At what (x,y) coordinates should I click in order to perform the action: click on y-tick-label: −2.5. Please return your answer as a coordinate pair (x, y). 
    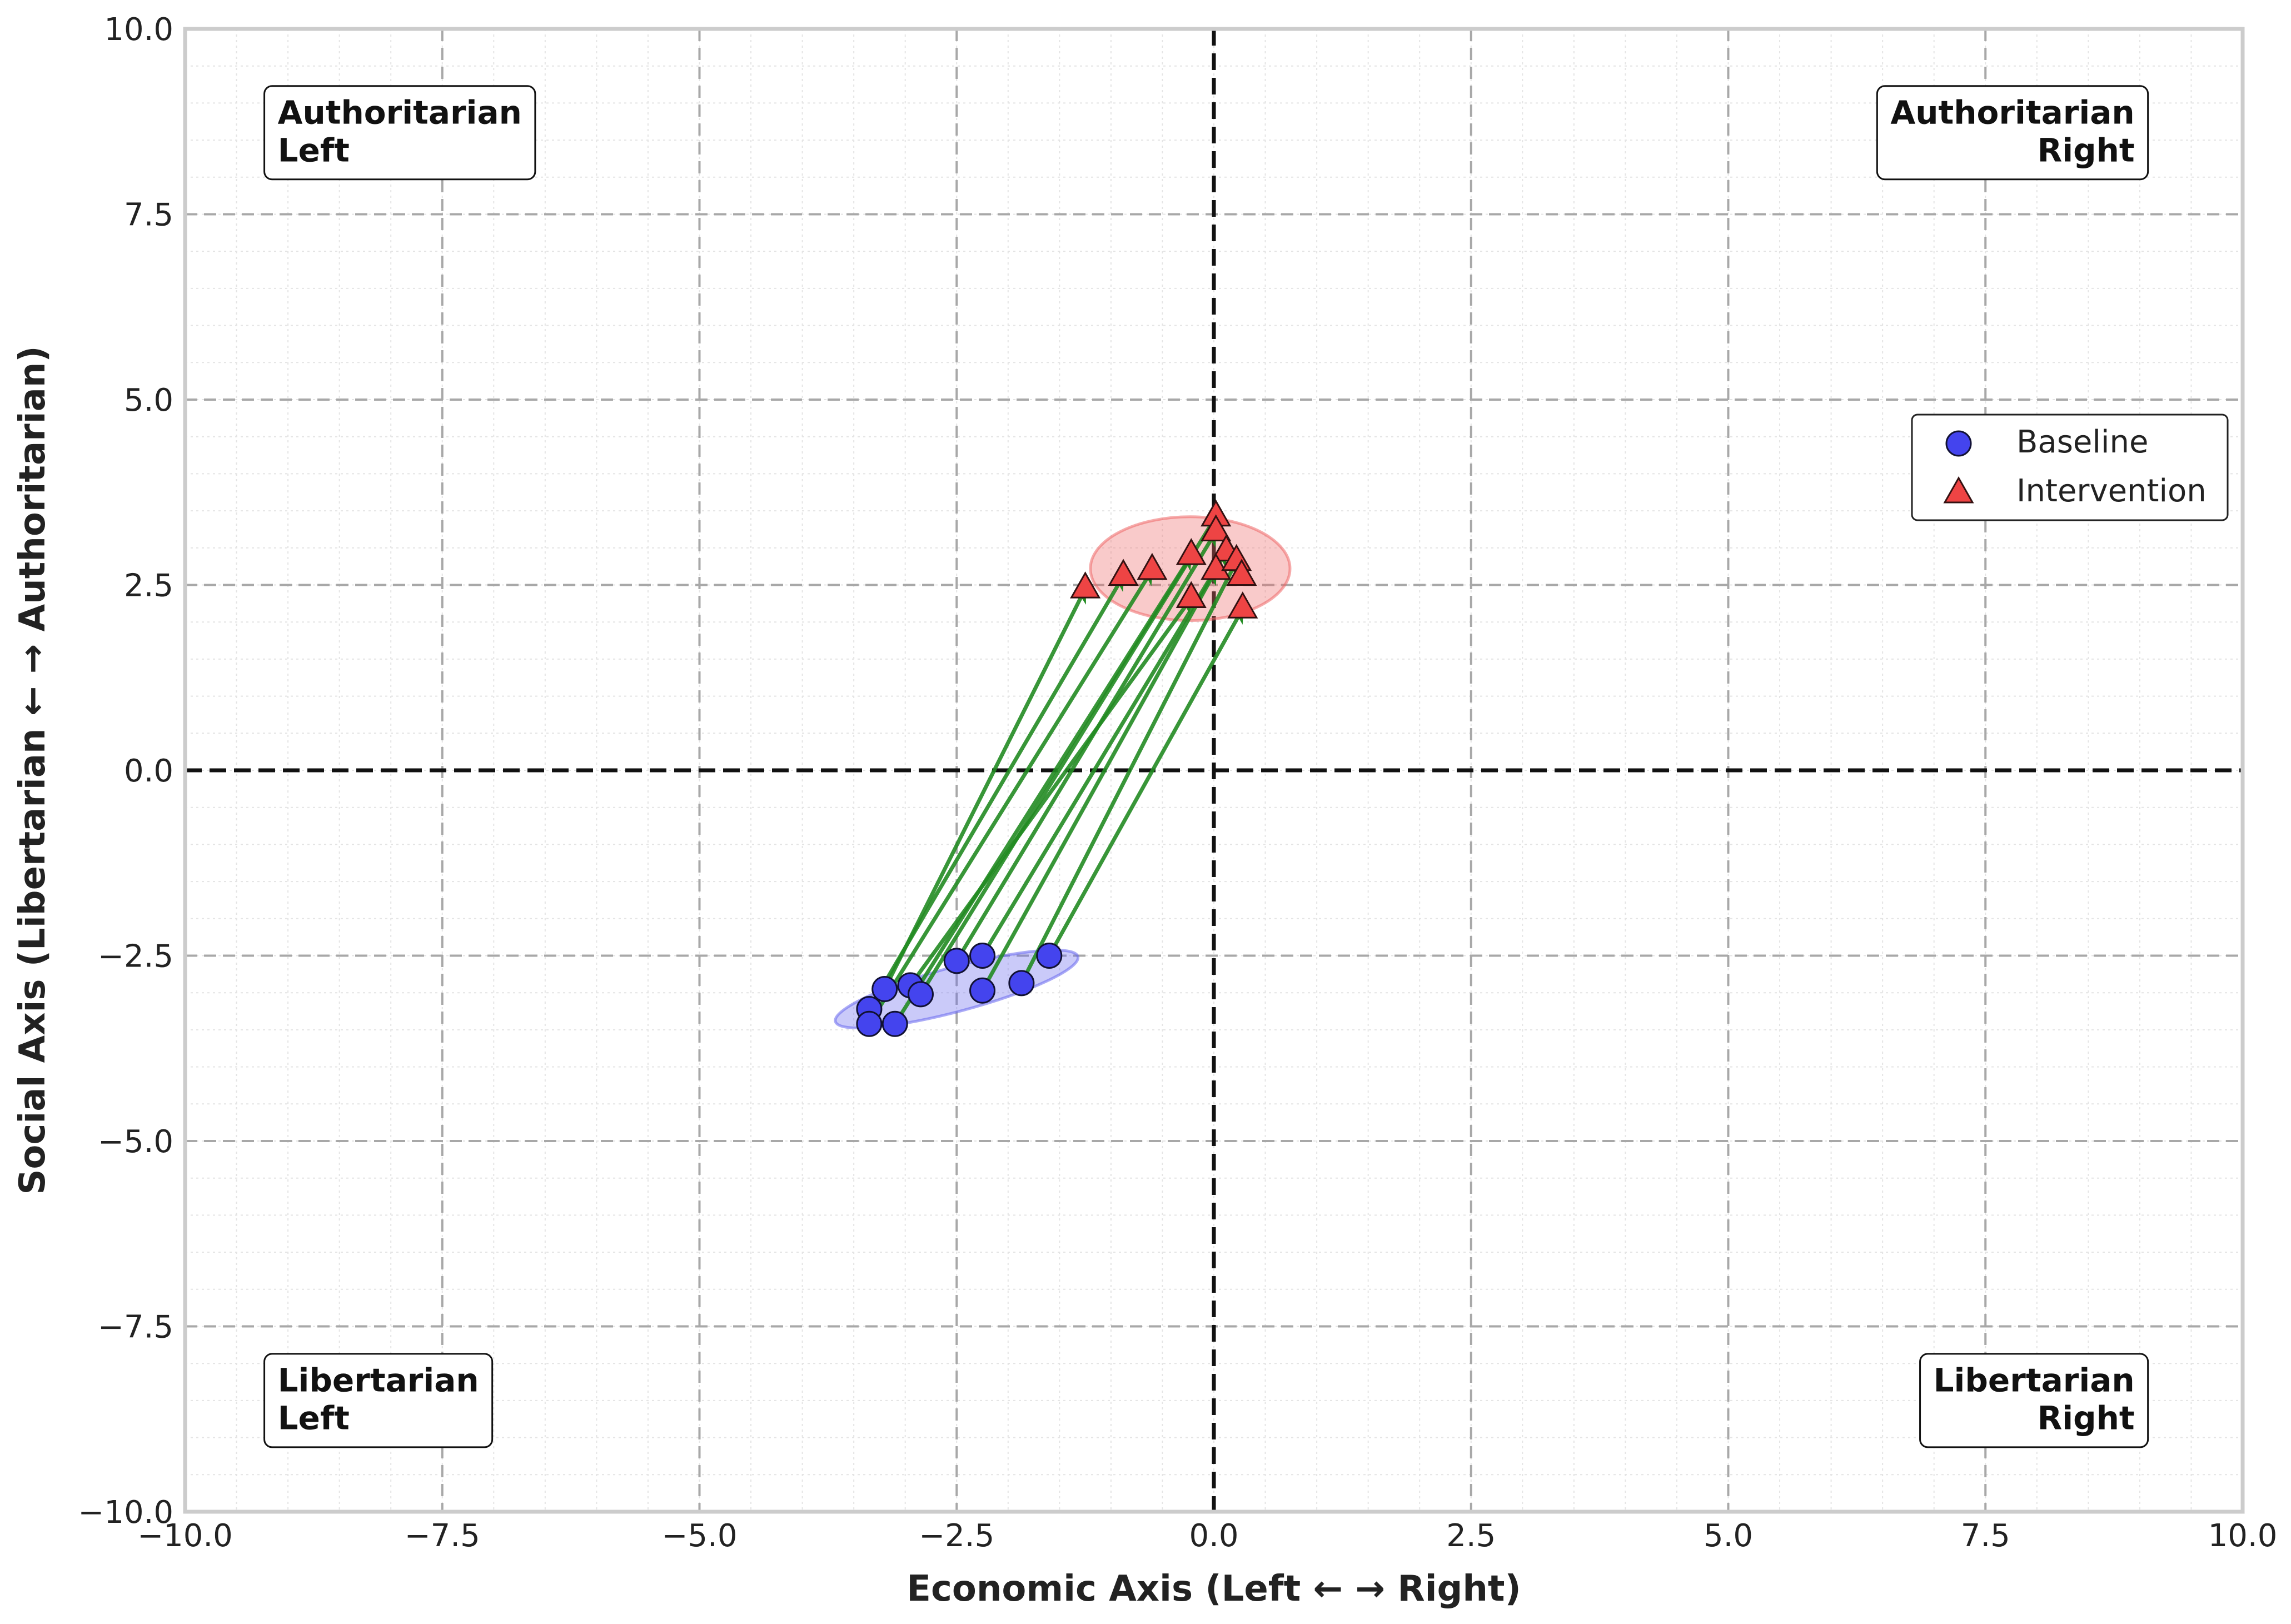
    Looking at the image, I should click on (135, 957).